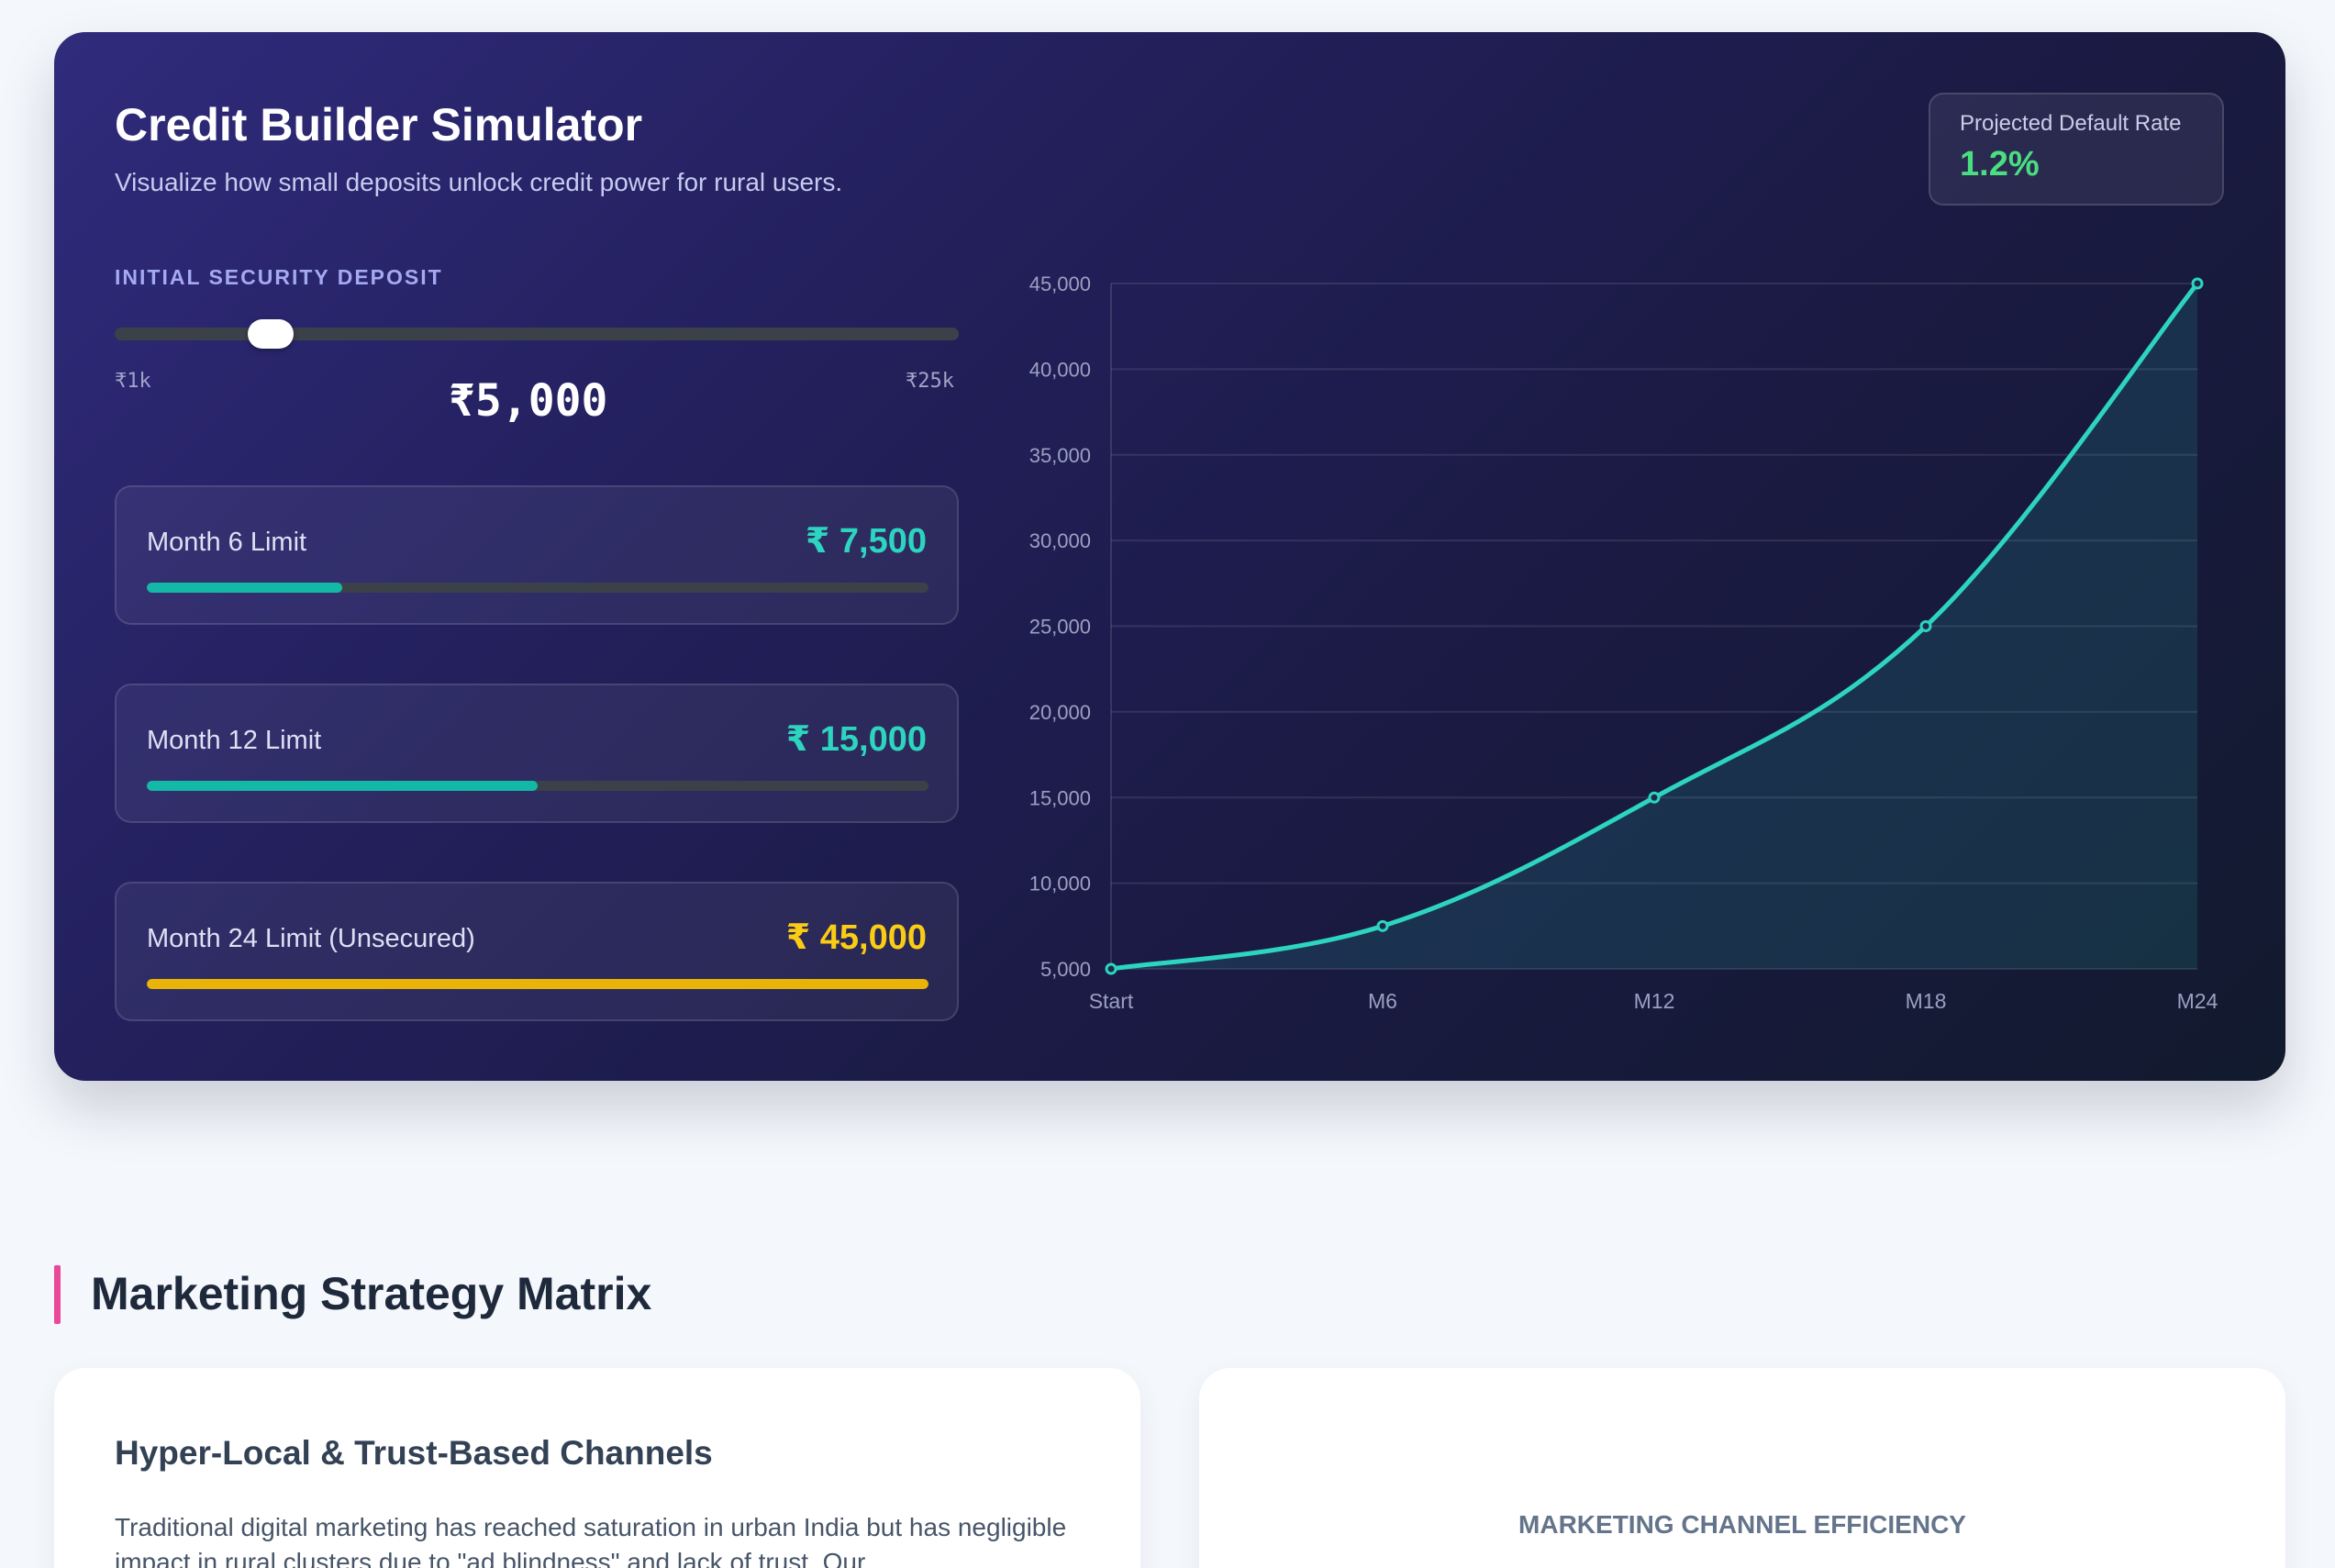  Describe the element at coordinates (856, 740) in the screenshot. I see `limit-value: ₹ 15,000` at that location.